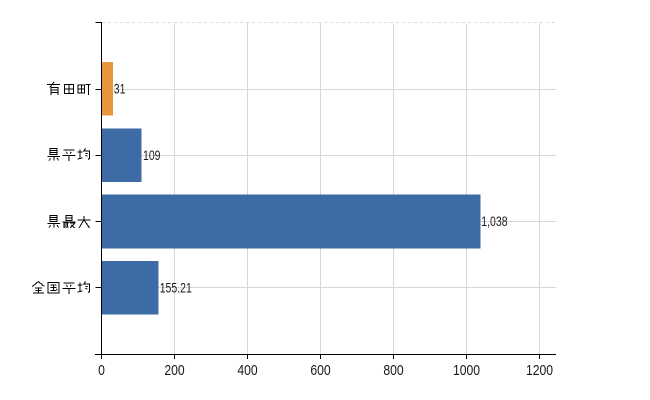 The height and width of the screenshot is (400, 650). Describe the element at coordinates (174, 370) in the screenshot. I see `svg-text: 200` at that location.